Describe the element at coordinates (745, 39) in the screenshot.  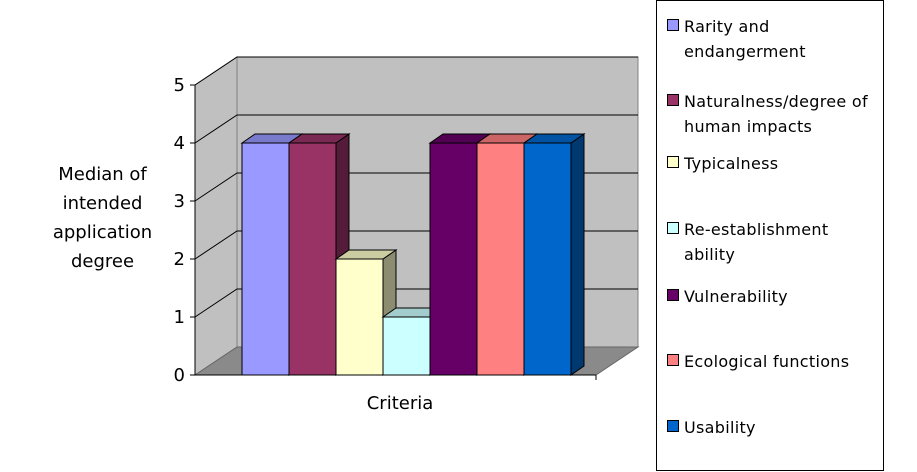
I see `legend-label: Rarity and endangerment` at that location.